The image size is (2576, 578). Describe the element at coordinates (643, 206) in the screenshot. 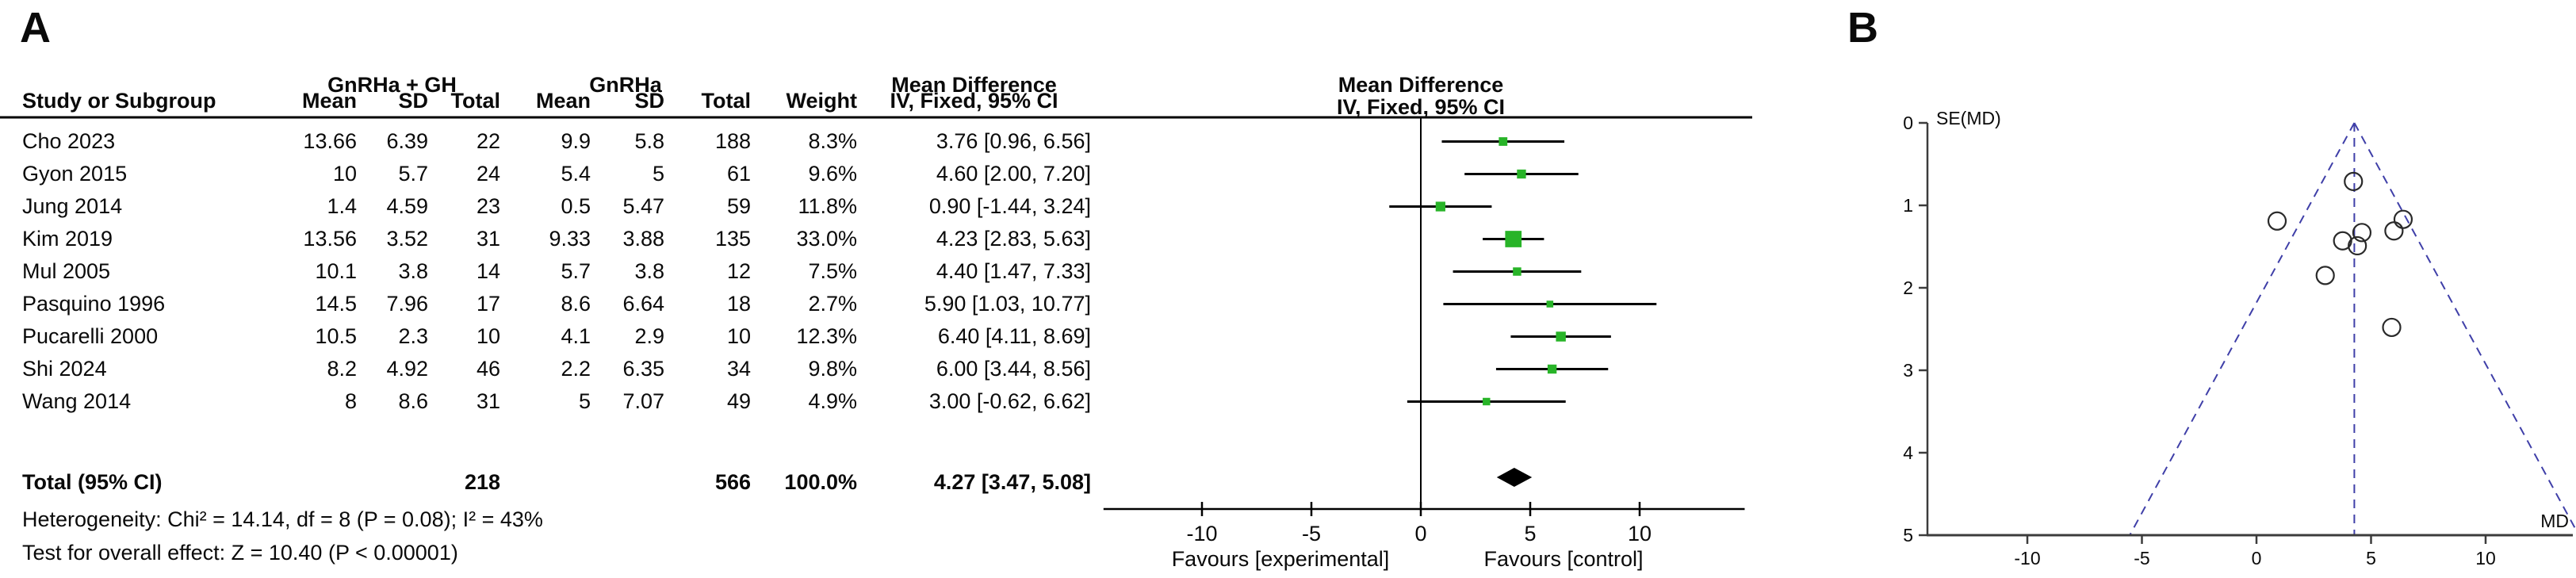

I see `cell-ctl_sd: 5.47` at that location.